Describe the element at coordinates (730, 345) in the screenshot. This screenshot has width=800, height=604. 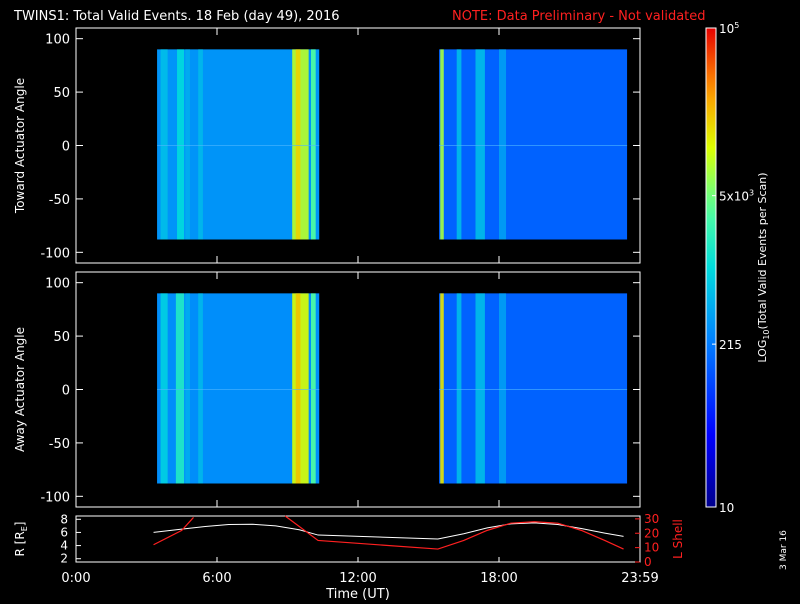
I see `colorbar-tick-label: 215` at that location.